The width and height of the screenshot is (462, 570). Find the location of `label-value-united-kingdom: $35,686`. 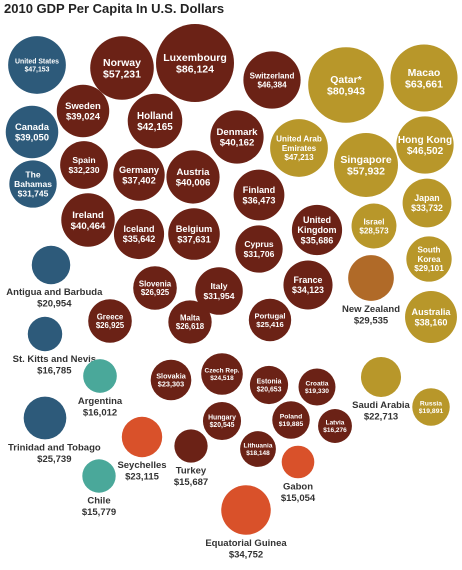

label-value-united-kingdom: $35,686 is located at coordinates (317, 240).